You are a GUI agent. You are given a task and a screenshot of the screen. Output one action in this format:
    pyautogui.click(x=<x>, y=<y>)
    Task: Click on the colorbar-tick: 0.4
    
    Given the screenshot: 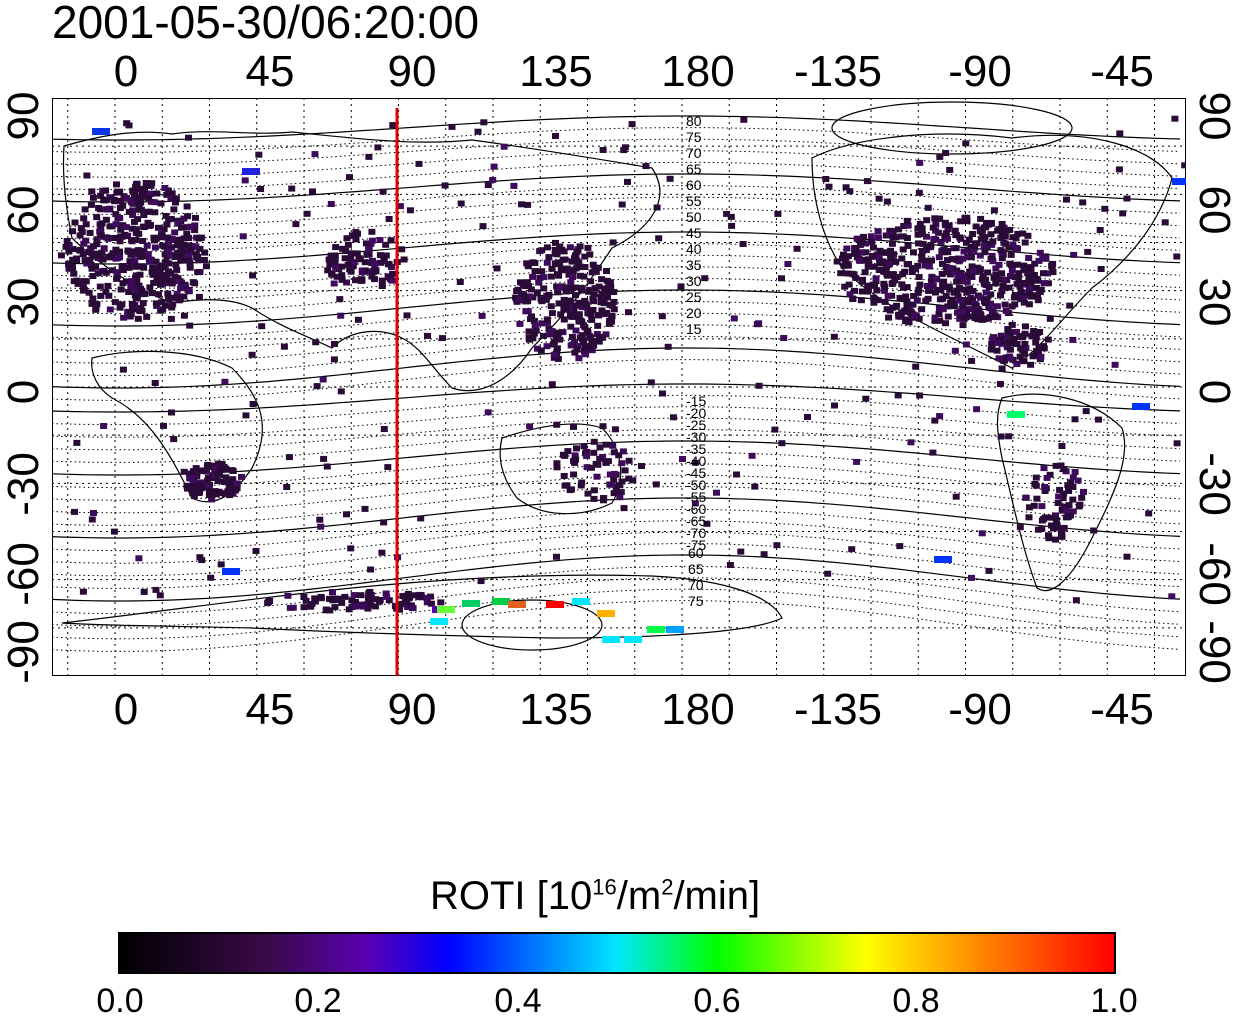 What is the action you would take?
    pyautogui.click(x=518, y=1001)
    